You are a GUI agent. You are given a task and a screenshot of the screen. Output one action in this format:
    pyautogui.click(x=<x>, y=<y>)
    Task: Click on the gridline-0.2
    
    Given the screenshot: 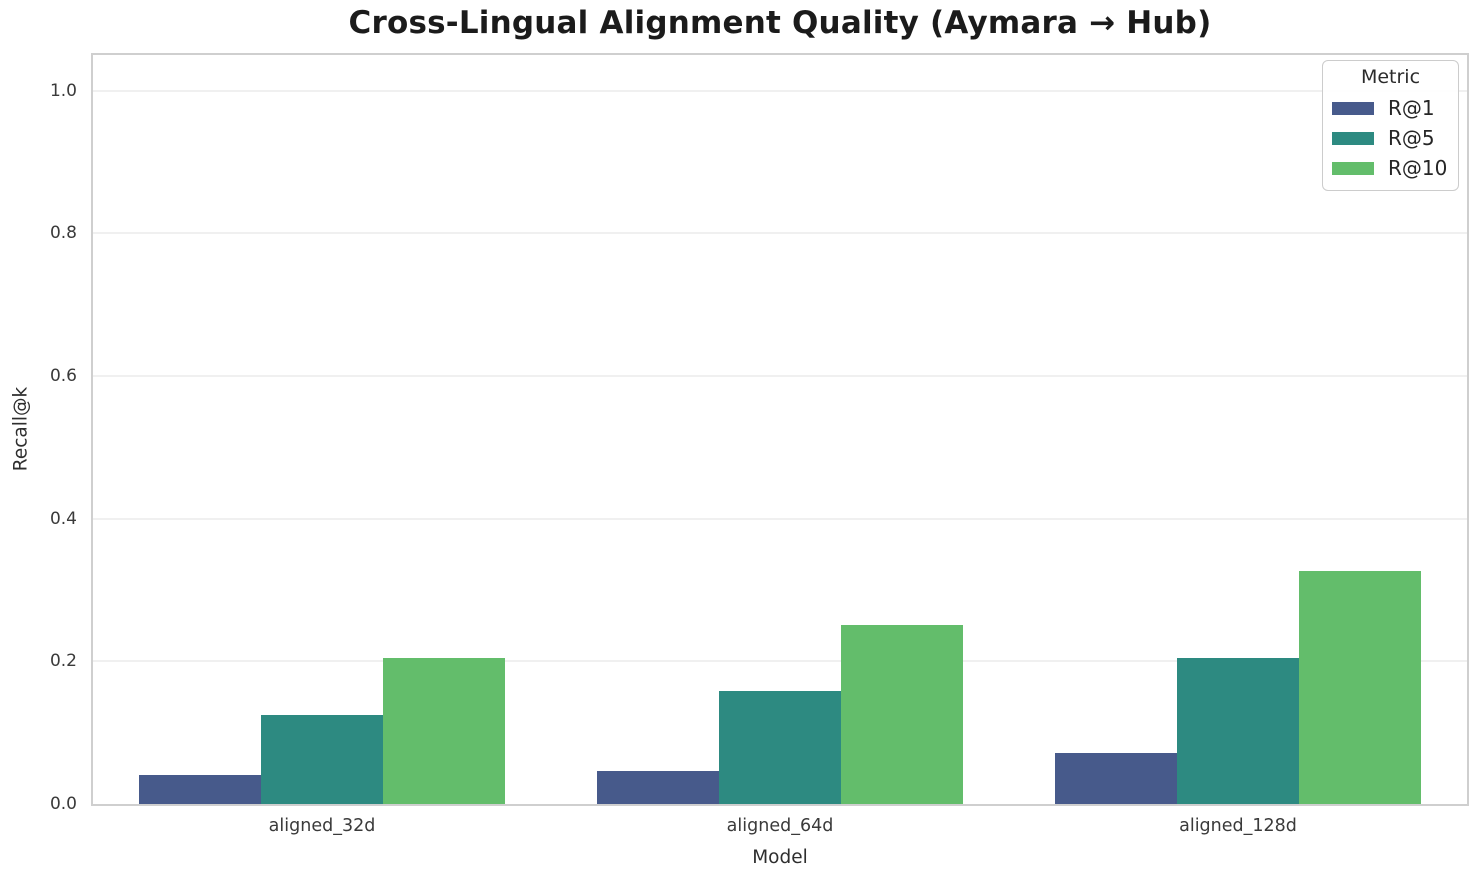 What is the action you would take?
    pyautogui.click(x=780, y=661)
    